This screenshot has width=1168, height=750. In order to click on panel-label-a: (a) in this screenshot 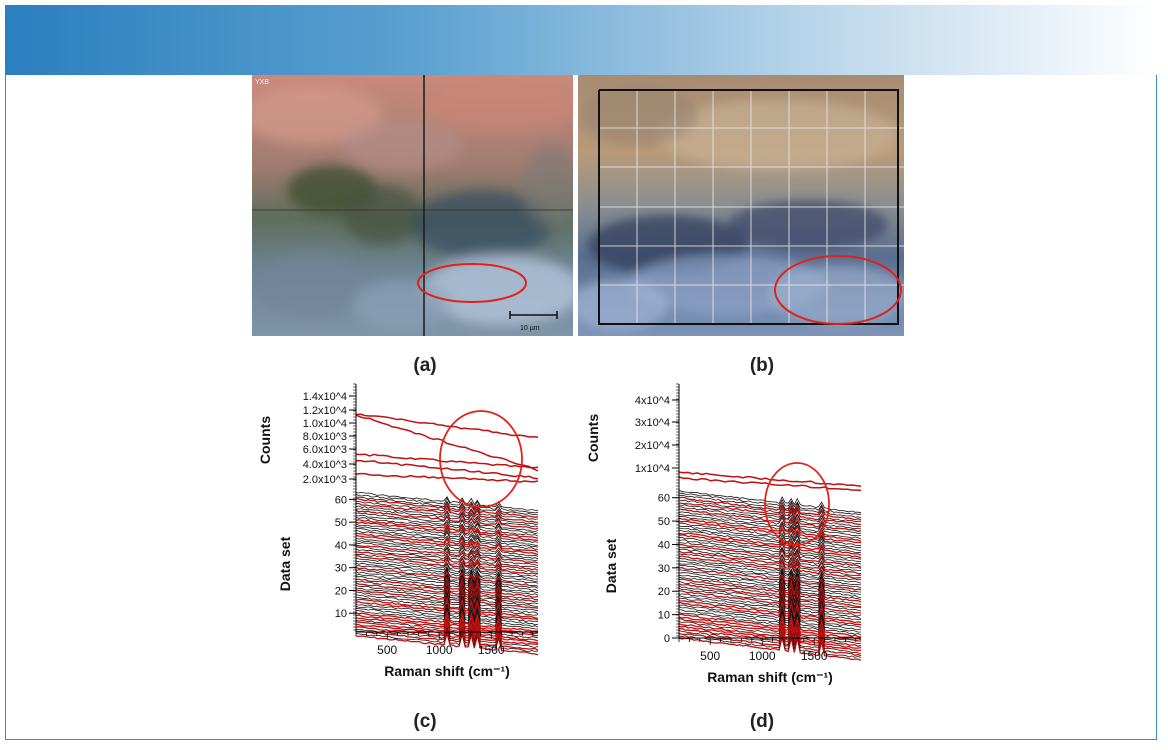, I will do `click(425, 365)`.